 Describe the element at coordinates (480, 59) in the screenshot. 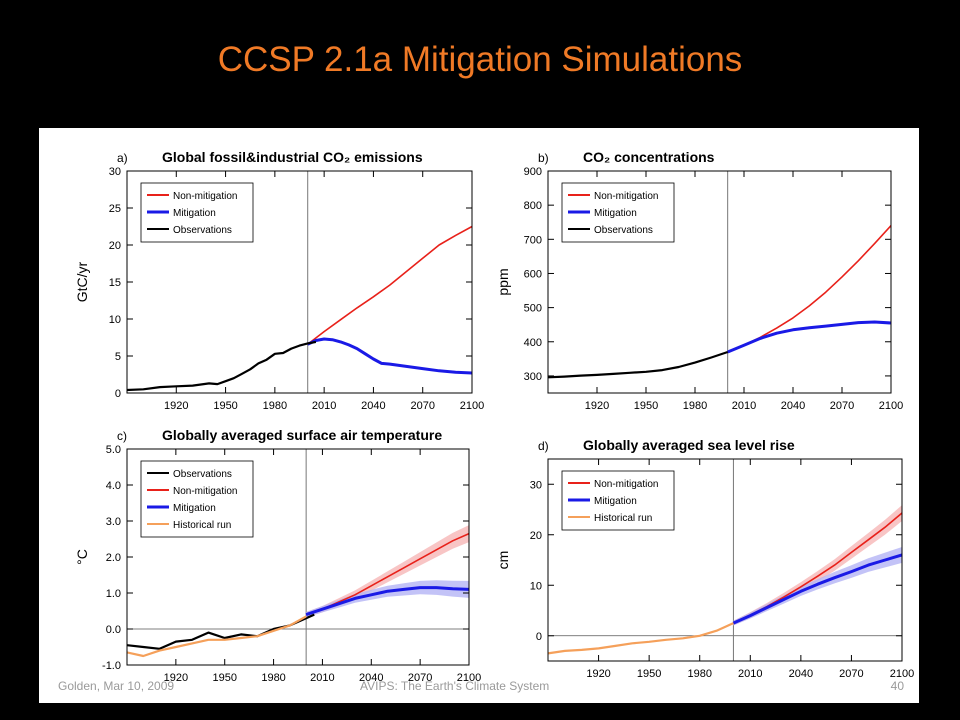

I see `slide-title: CCSP 2.1a Mitigation Simulations` at that location.